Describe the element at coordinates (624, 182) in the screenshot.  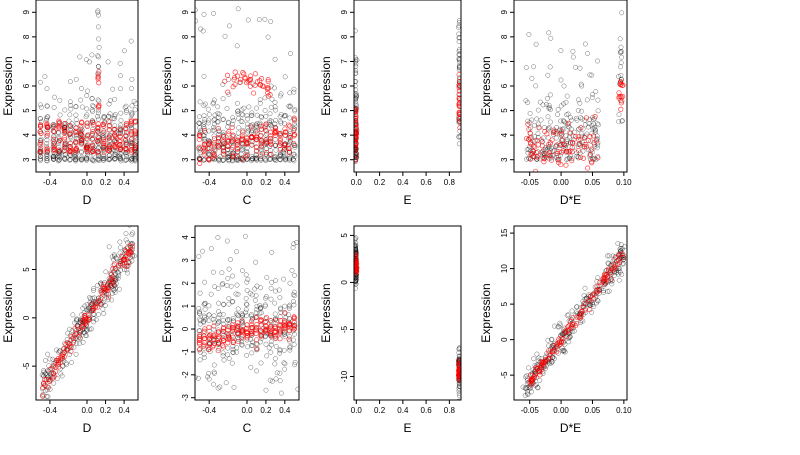
I see `x-tick-label: 0.10` at that location.